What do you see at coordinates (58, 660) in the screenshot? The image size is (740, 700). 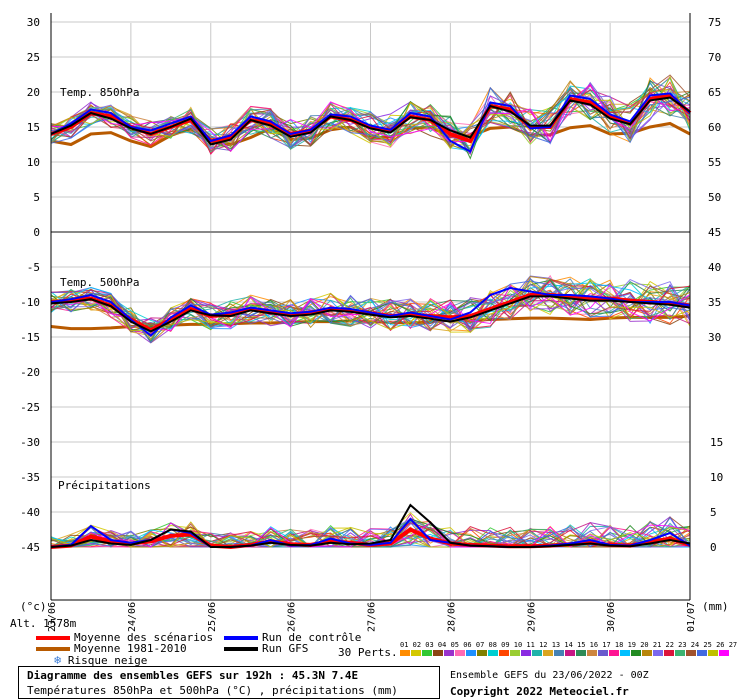 I see `snowflake-icon: ❄` at bounding box center [58, 660].